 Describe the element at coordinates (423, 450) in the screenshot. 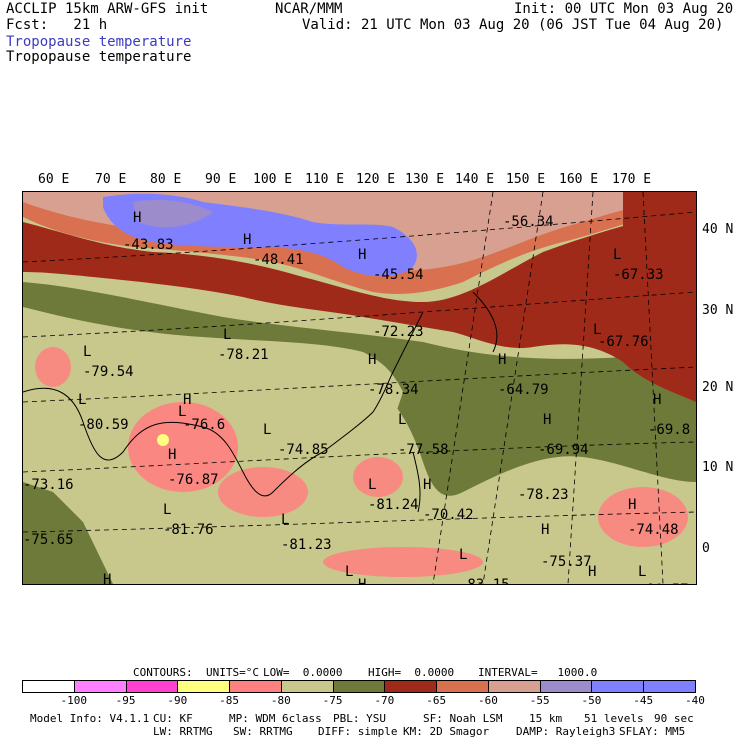

I see `temperature-value: -77.58` at that location.